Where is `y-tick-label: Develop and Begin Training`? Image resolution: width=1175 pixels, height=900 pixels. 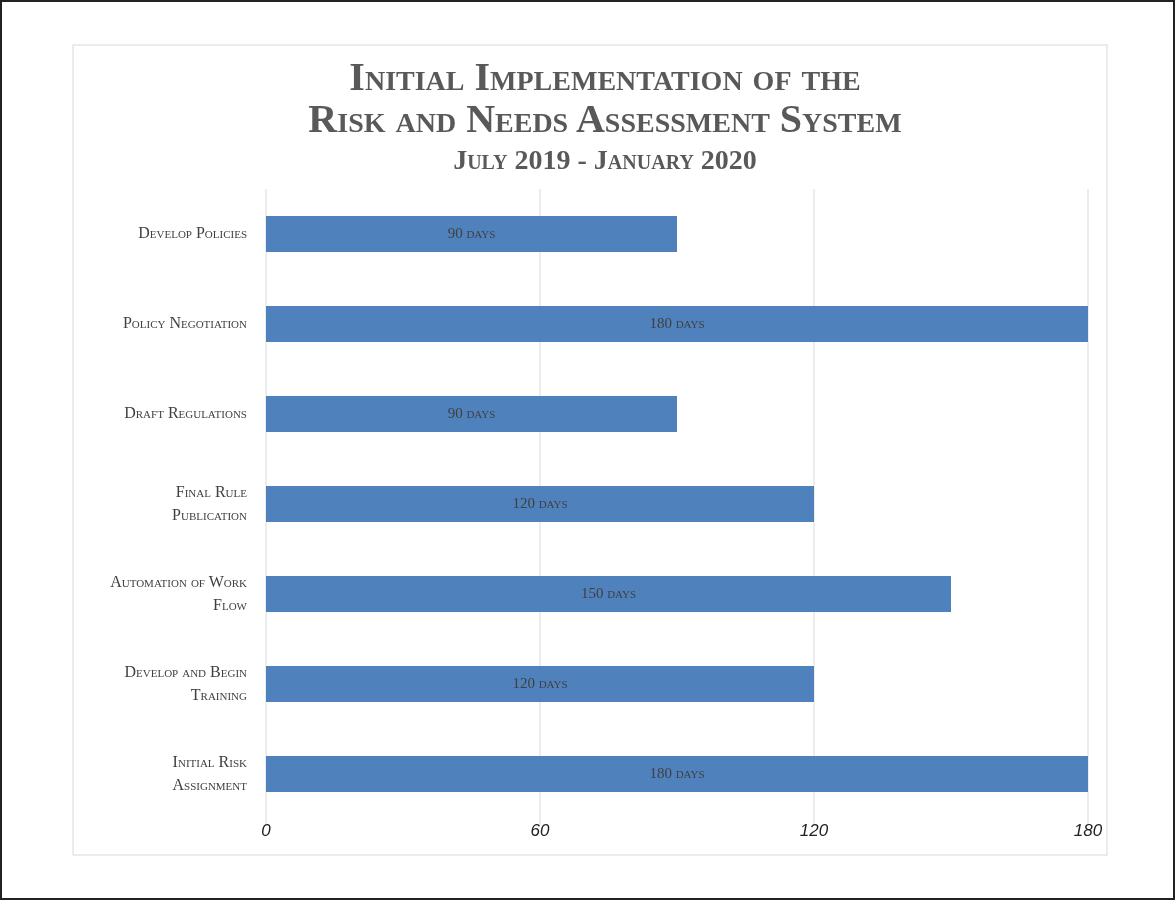
y-tick-label: Develop and Begin Training is located at coordinates (186, 682).